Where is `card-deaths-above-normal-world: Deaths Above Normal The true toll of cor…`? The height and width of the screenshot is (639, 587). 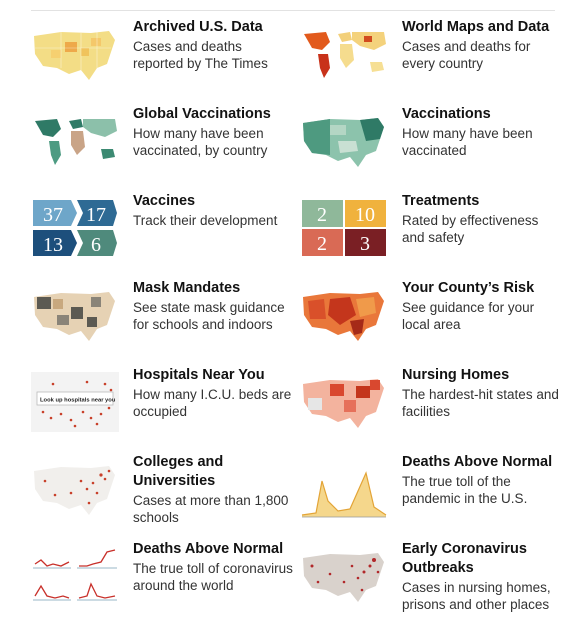
card-deaths-above-normal-world: Deaths Above Normal The true toll of cor… is located at coordinates (163, 581).